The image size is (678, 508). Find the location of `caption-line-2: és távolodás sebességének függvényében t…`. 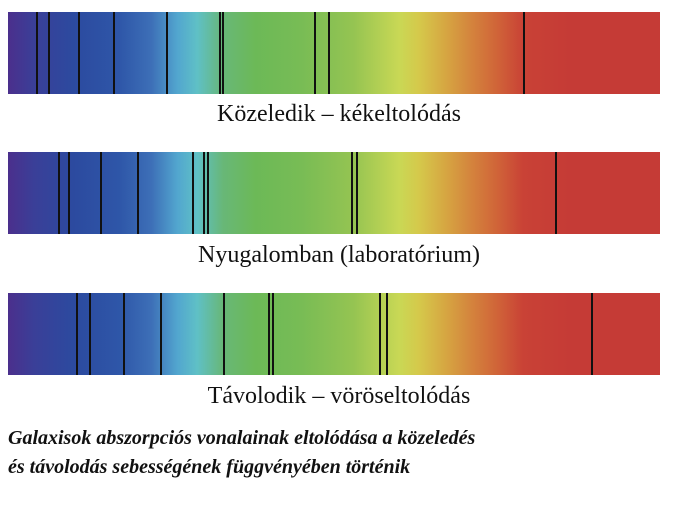

caption-line-2: és távolodás sebességének függvényében t… is located at coordinates (209, 467).